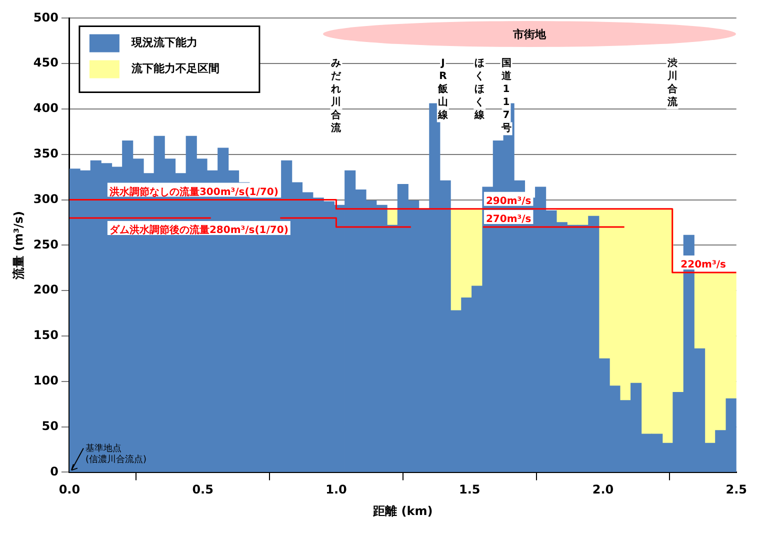 The image size is (758, 535). Describe the element at coordinates (603, 489) in the screenshot. I see `x-tick-label: 2.0` at that location.